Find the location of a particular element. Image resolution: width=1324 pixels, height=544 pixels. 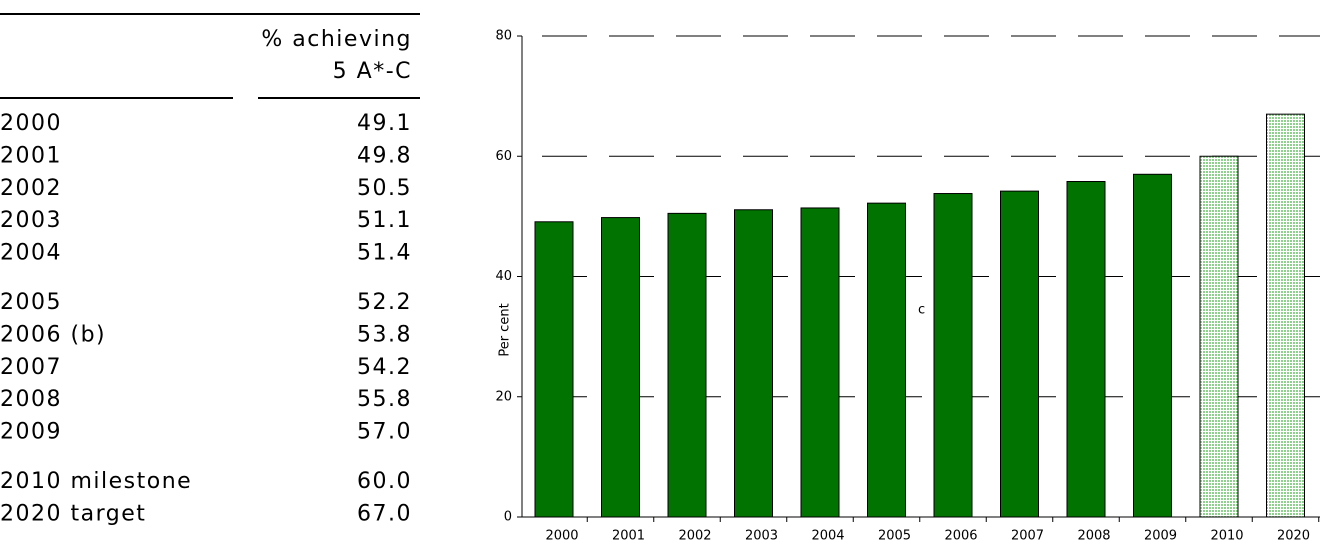

row-label: 2001 is located at coordinates (31, 155).